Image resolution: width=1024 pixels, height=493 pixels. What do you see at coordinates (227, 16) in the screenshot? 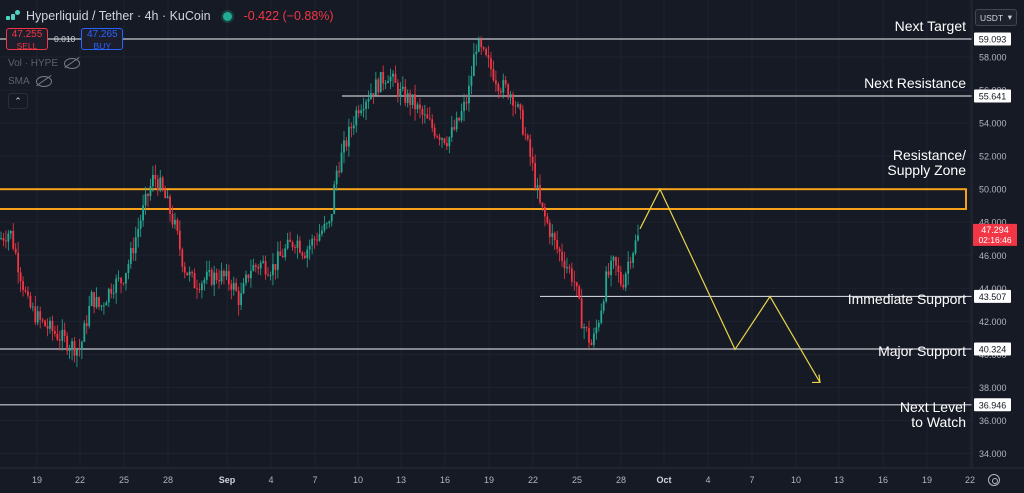
I see `market-status-dot-icon` at bounding box center [227, 16].